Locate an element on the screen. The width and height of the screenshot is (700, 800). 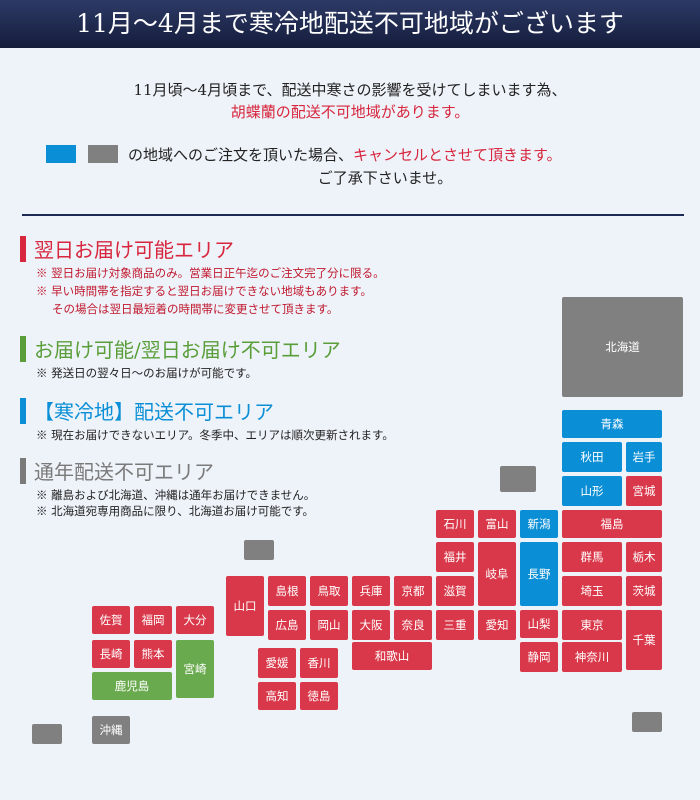
prefecture: 香川 is located at coordinates (319, 663).